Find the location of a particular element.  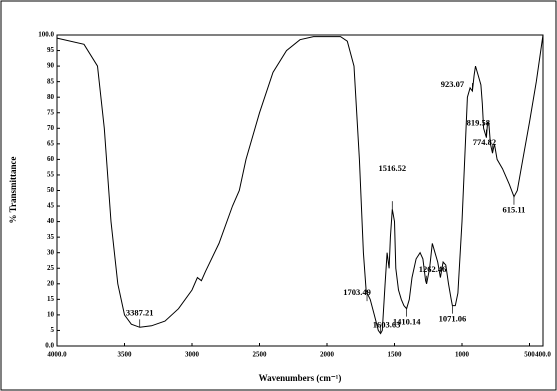

y-tick-label: 85 is located at coordinates (51, 81).